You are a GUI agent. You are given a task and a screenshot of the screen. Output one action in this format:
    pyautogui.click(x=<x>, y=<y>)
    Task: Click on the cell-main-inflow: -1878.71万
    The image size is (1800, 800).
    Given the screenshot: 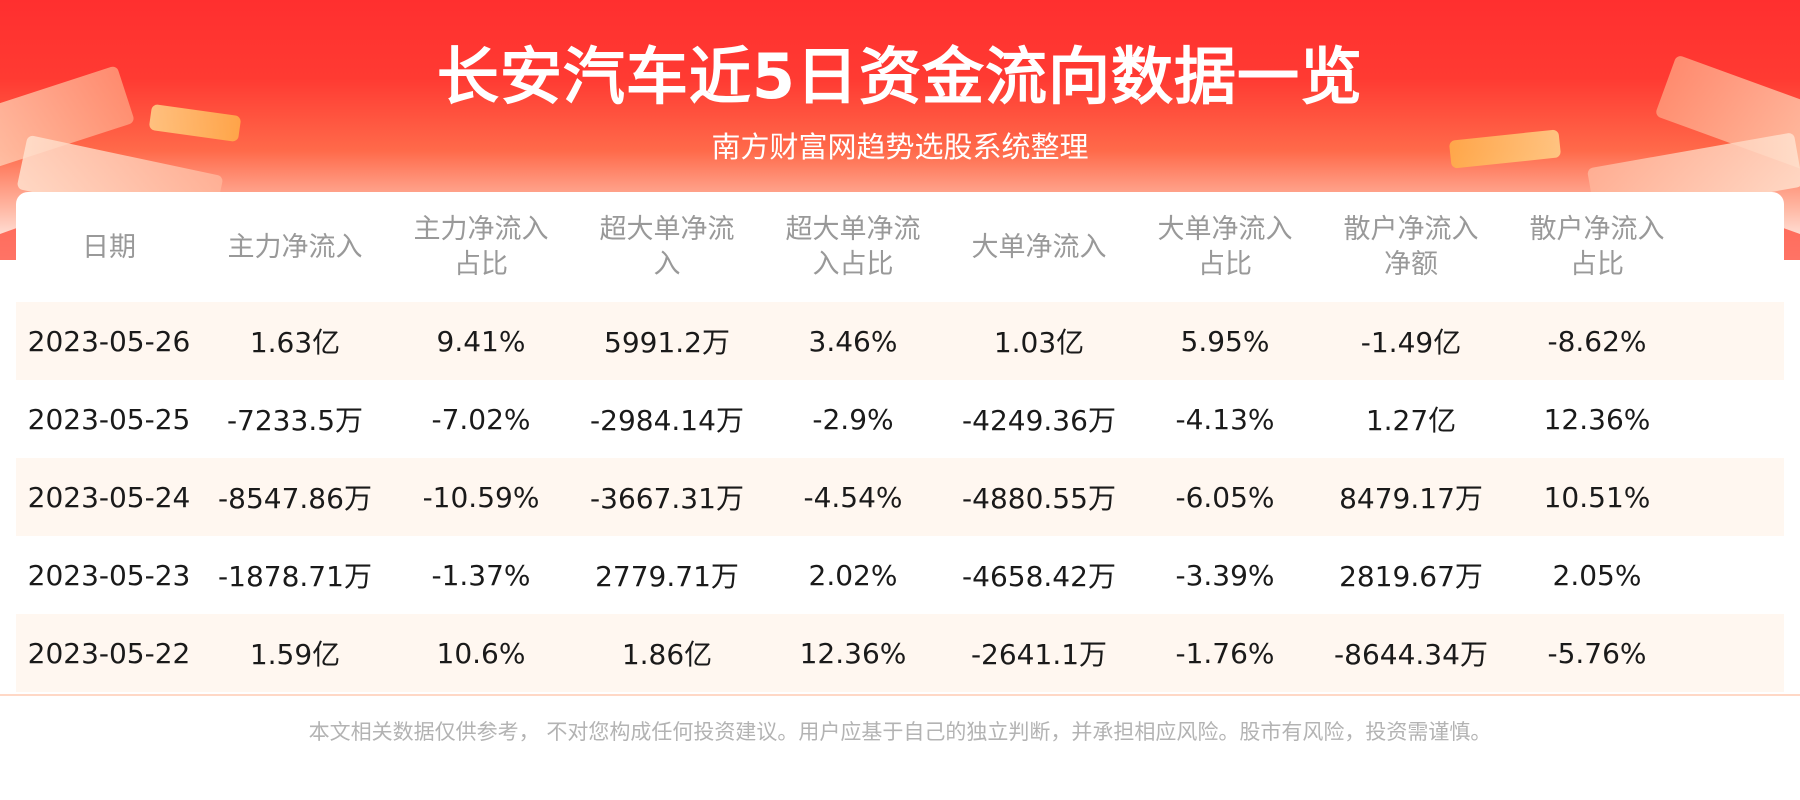 What is the action you would take?
    pyautogui.click(x=295, y=576)
    